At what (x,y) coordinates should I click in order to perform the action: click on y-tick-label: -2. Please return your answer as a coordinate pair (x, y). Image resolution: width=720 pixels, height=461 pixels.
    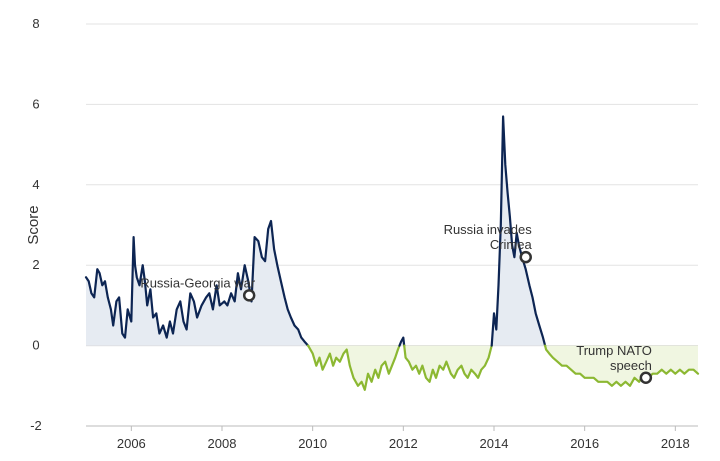
    Looking at the image, I should click on (36, 425).